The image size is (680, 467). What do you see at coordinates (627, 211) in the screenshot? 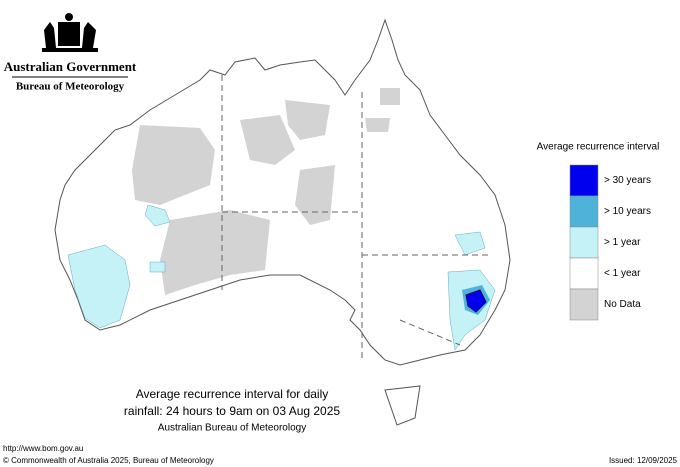
I see `legend-label: > 10 years` at bounding box center [627, 211].